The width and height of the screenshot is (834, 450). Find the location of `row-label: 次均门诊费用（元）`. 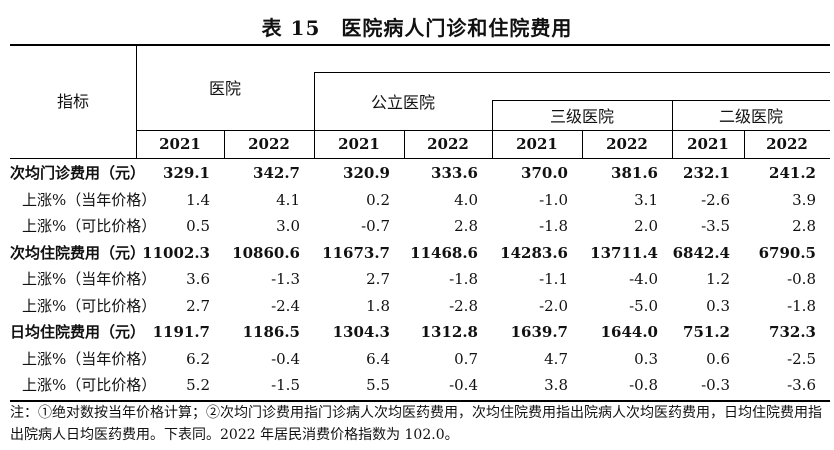

row-label: 次均门诊费用（元） is located at coordinates (78, 173).